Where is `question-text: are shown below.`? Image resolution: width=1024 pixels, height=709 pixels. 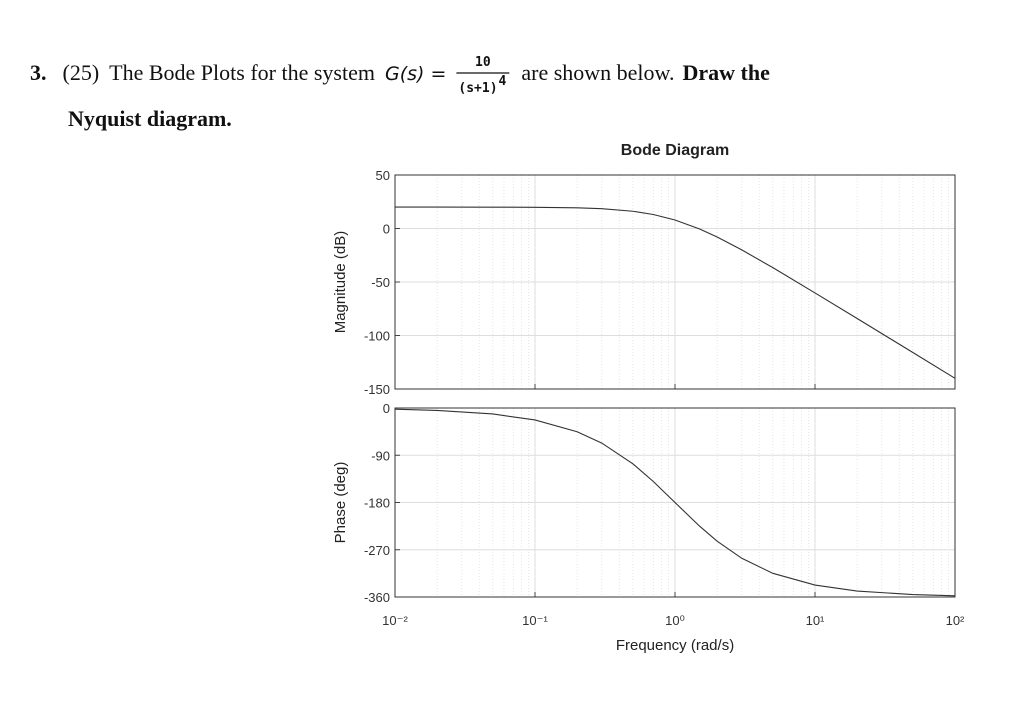 question-text: are shown below. is located at coordinates (597, 72).